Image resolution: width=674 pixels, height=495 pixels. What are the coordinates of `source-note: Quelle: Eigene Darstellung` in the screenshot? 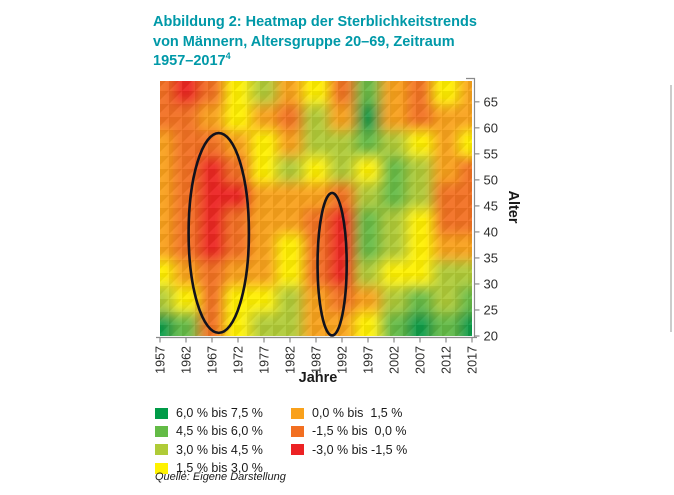 It's located at (220, 477).